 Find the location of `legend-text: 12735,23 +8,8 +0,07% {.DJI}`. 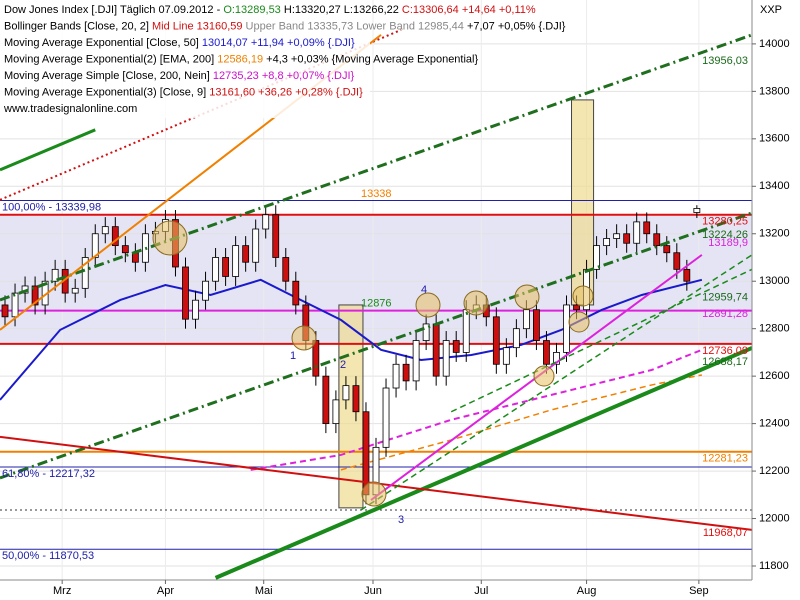

legend-text: 12735,23 +8,8 +0,07% {.DJI} is located at coordinates (284, 76).